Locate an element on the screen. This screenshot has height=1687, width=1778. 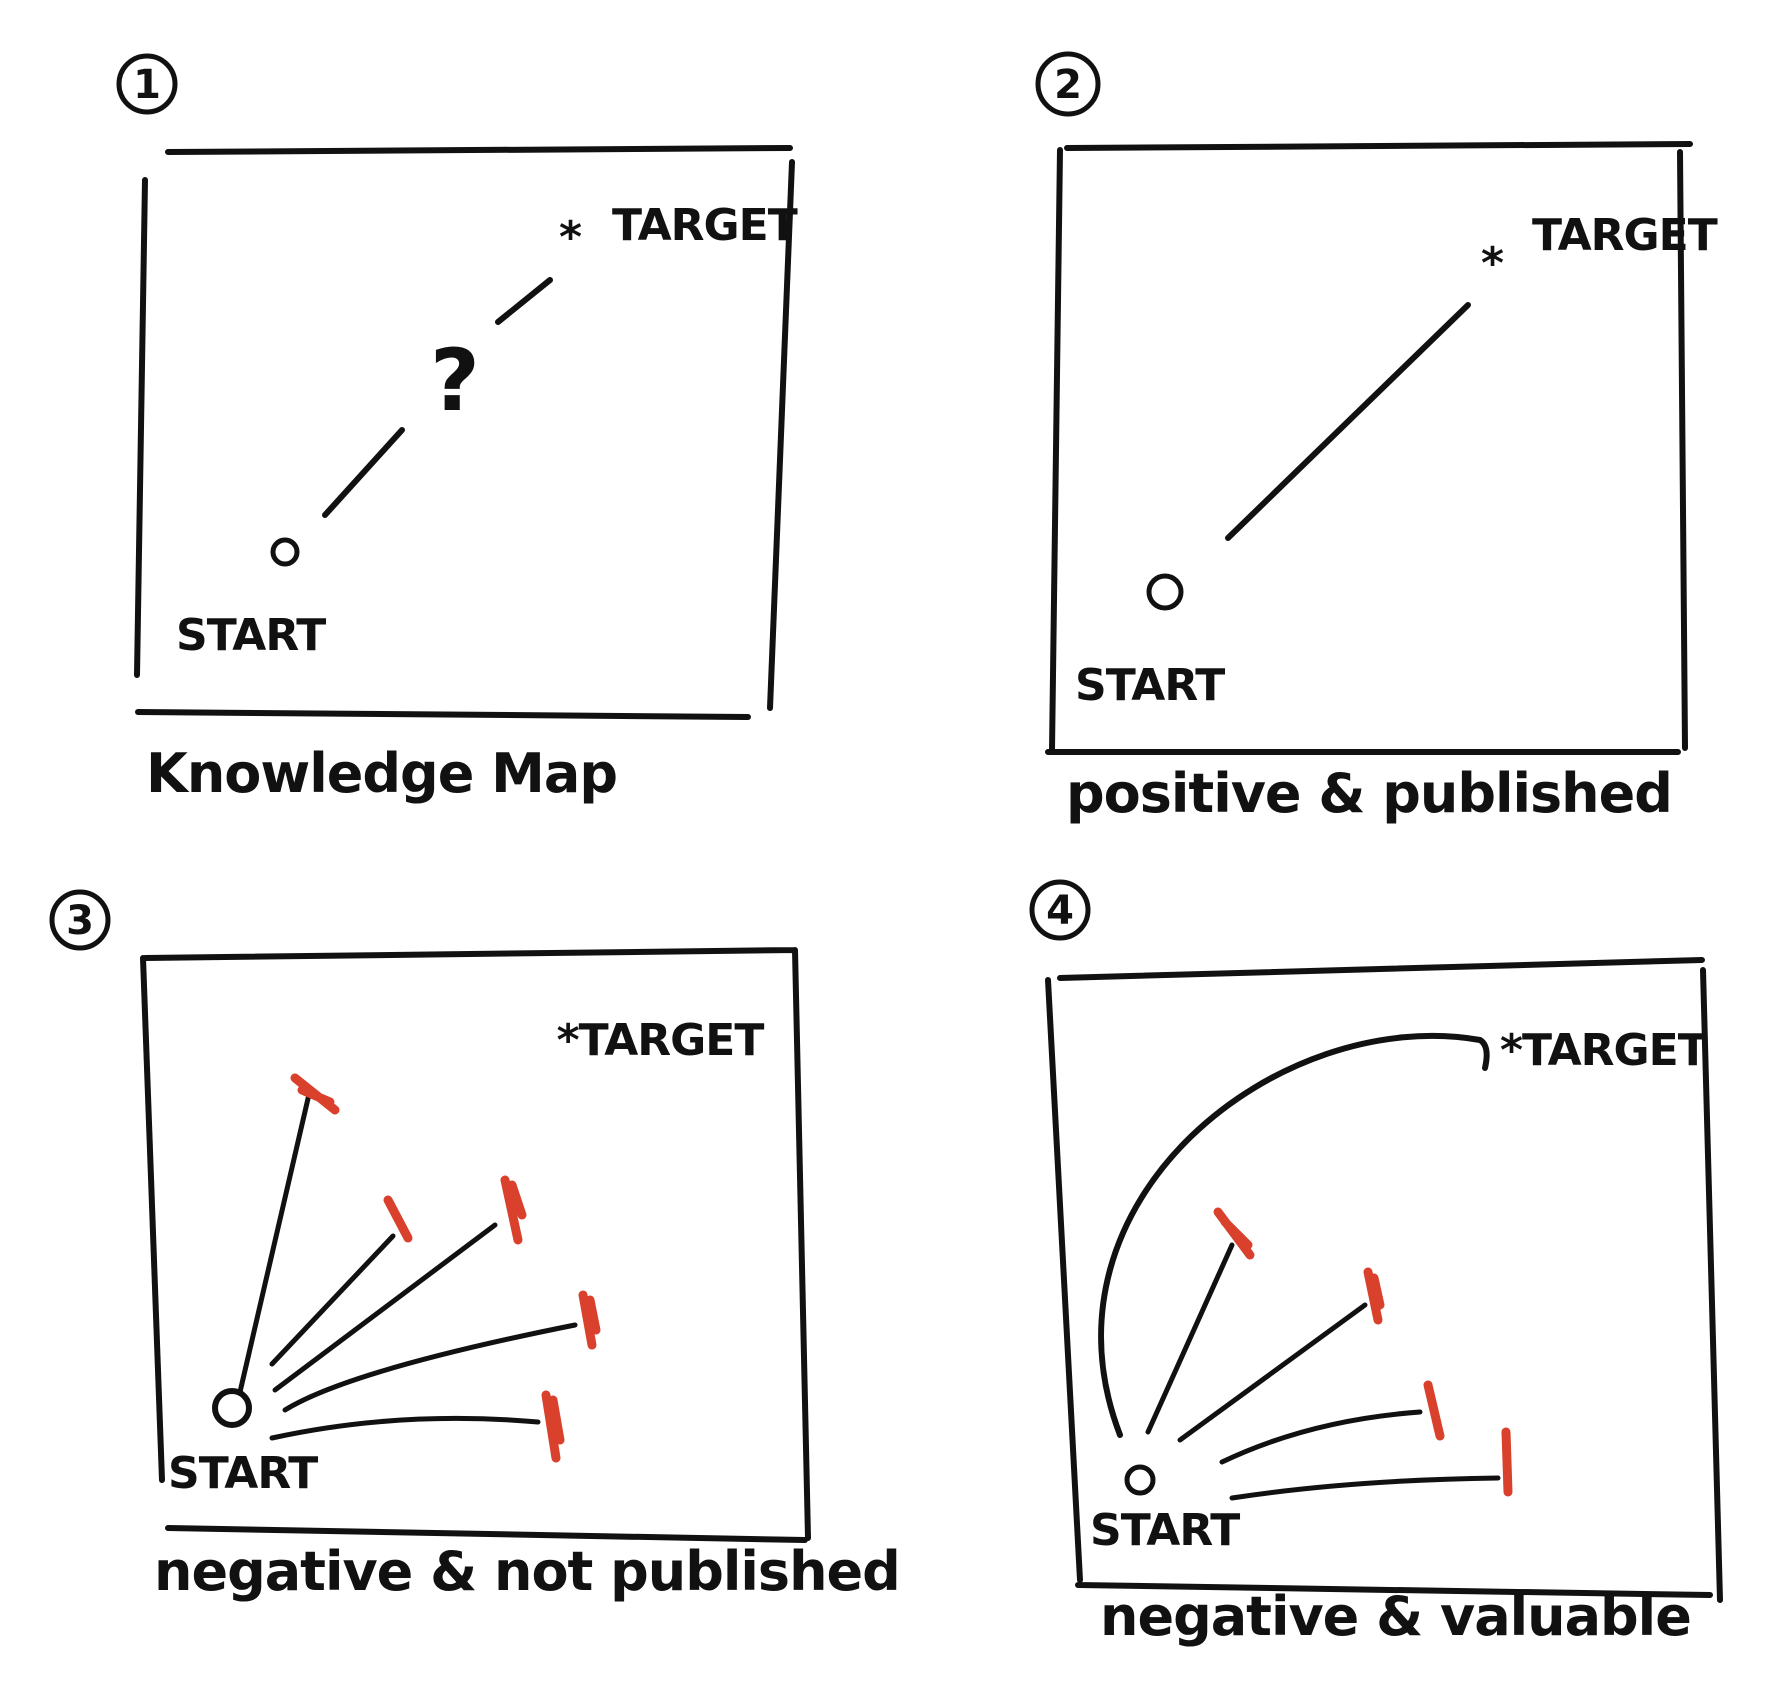
panel-caption: positive & published is located at coordinates (1369, 793).